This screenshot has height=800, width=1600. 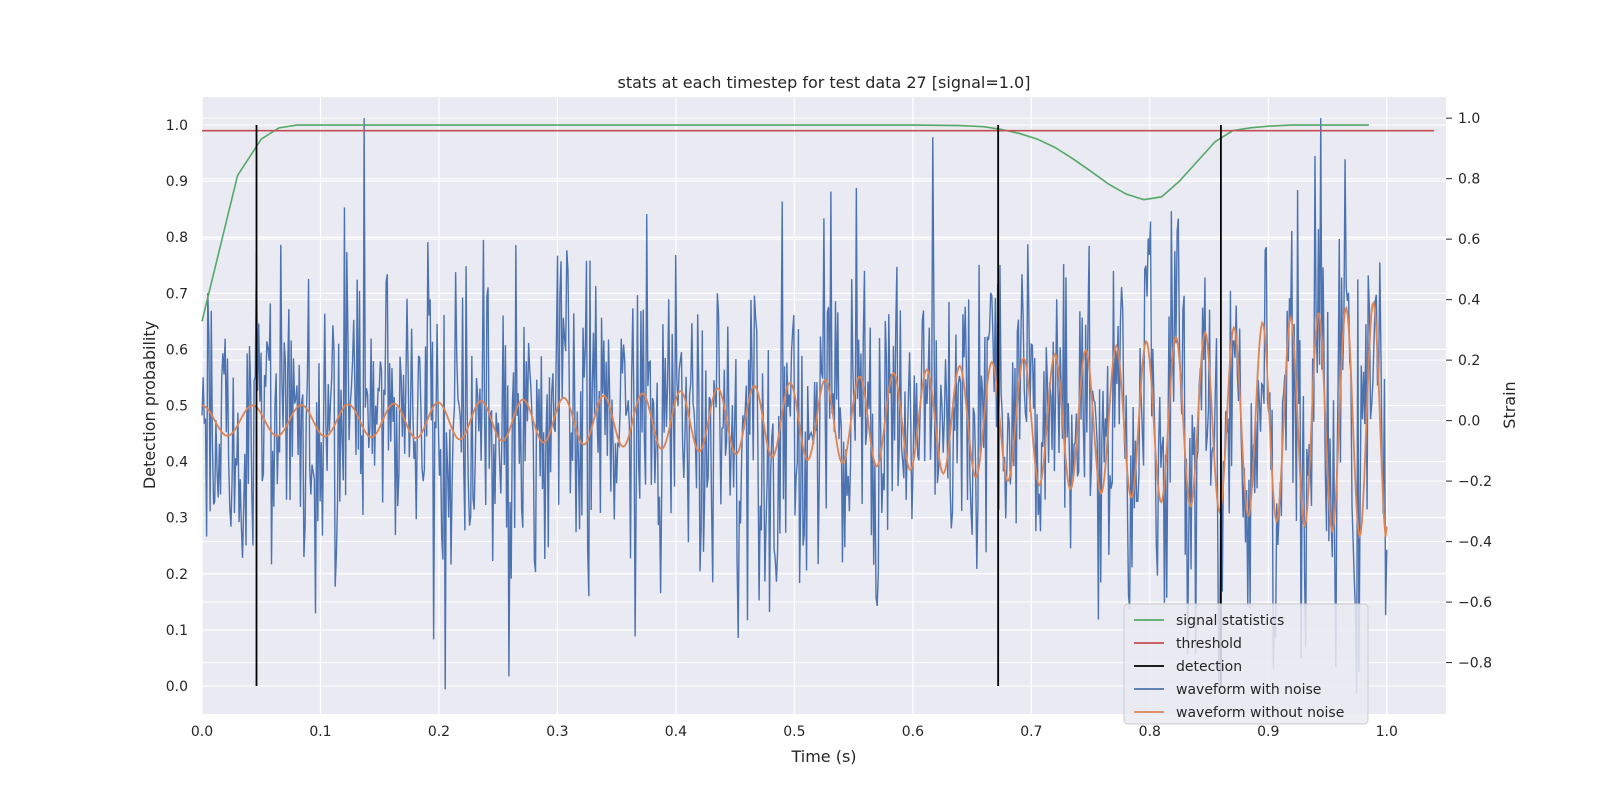 What do you see at coordinates (1475, 664) in the screenshot?
I see `y-right-tick-label: −0.8` at bounding box center [1475, 664].